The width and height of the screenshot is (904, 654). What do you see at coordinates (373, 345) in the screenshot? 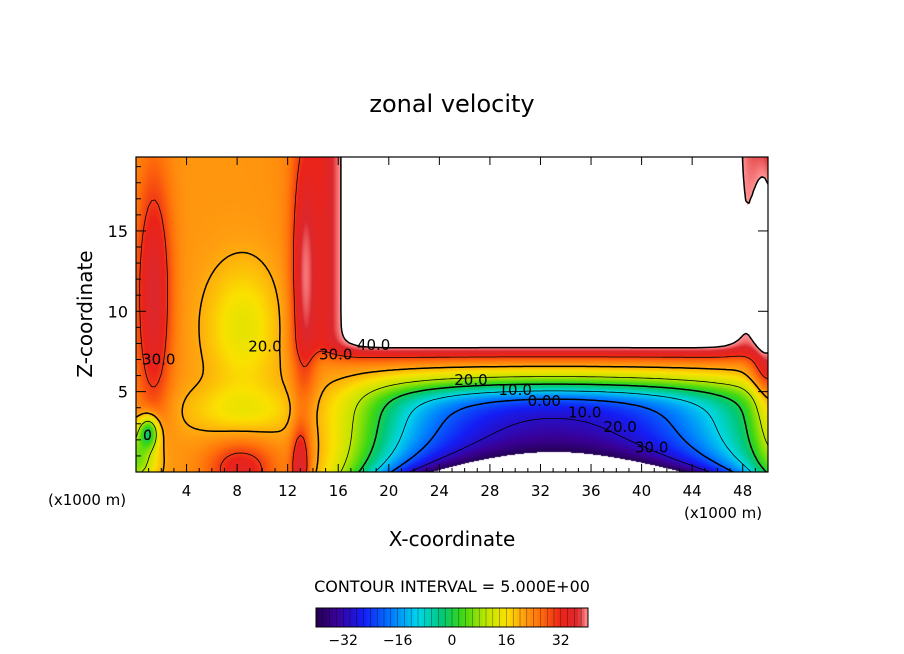
I see `contour-label: 40.0` at bounding box center [373, 345].